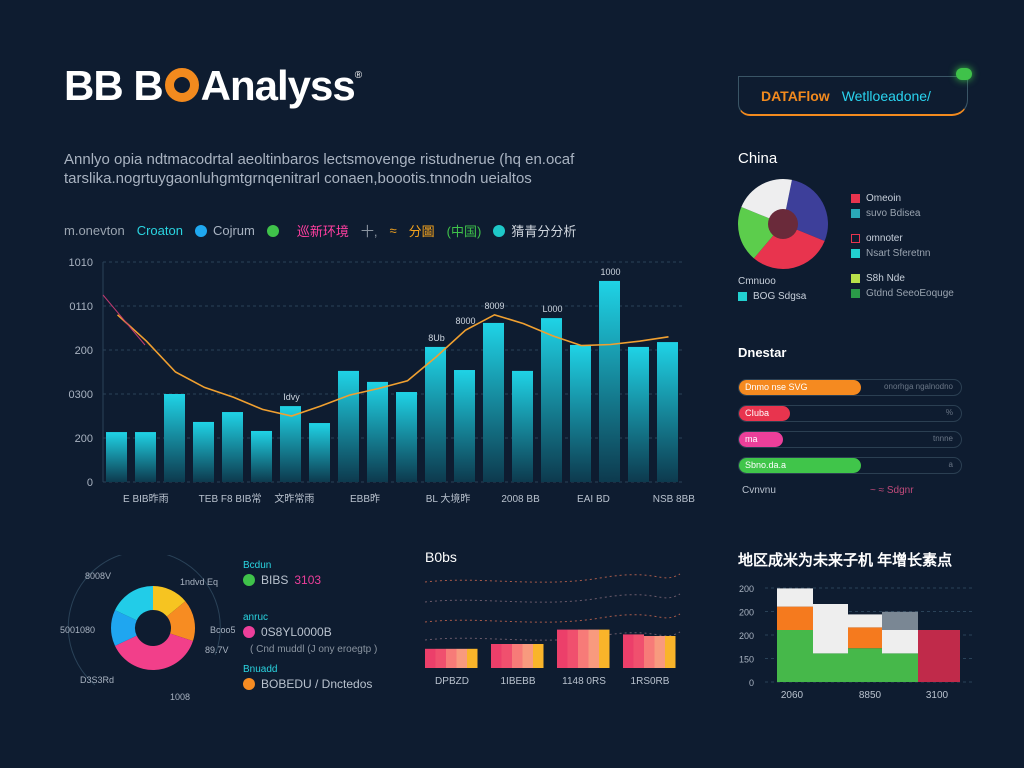 The image size is (1024, 768). I want to click on x-tick-label: 2008 BB, so click(520, 499).